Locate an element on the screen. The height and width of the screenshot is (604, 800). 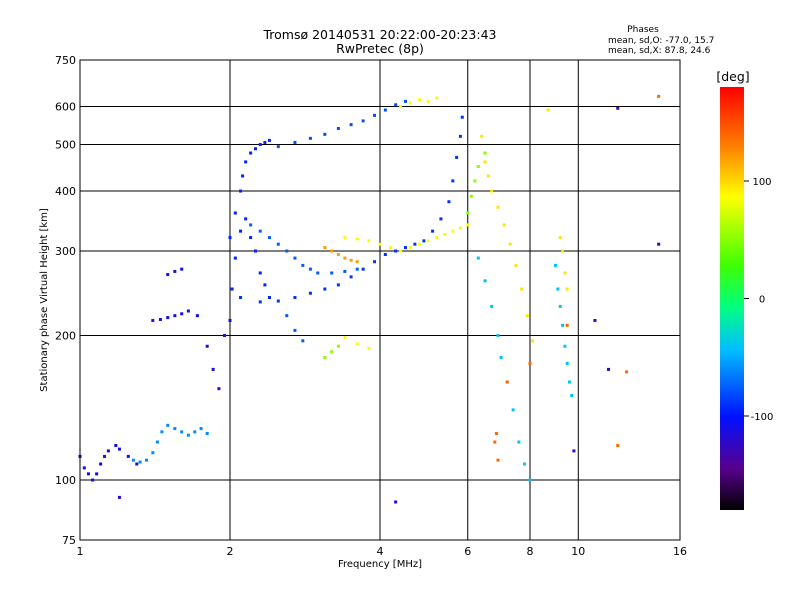
colorbar-ticks: 100 0 -100 is located at coordinates (758, 300).